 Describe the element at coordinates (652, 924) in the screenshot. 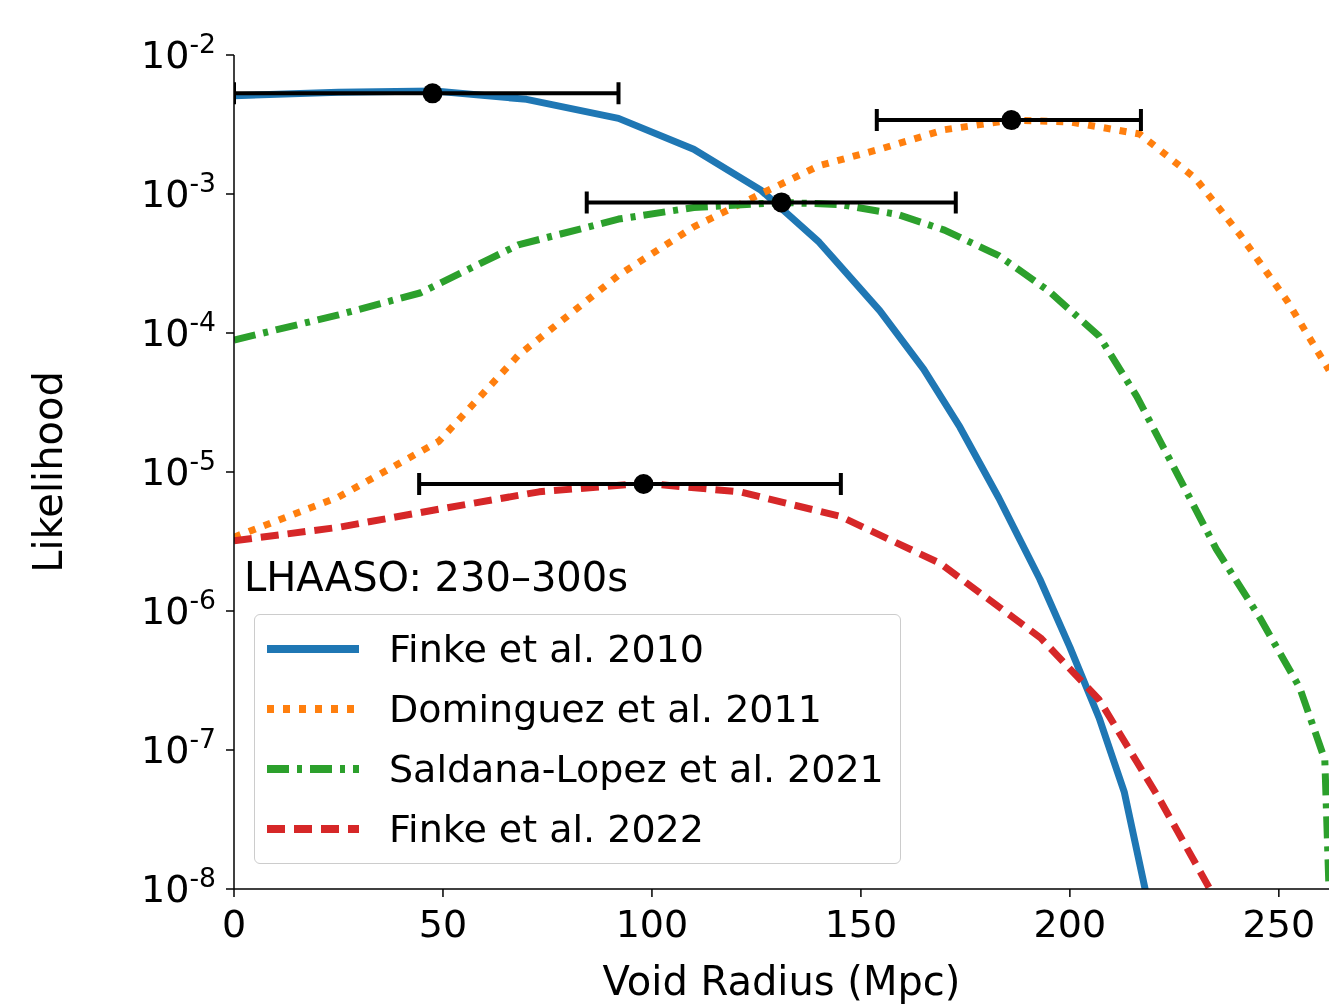

I see `x-tick-label: 100` at that location.